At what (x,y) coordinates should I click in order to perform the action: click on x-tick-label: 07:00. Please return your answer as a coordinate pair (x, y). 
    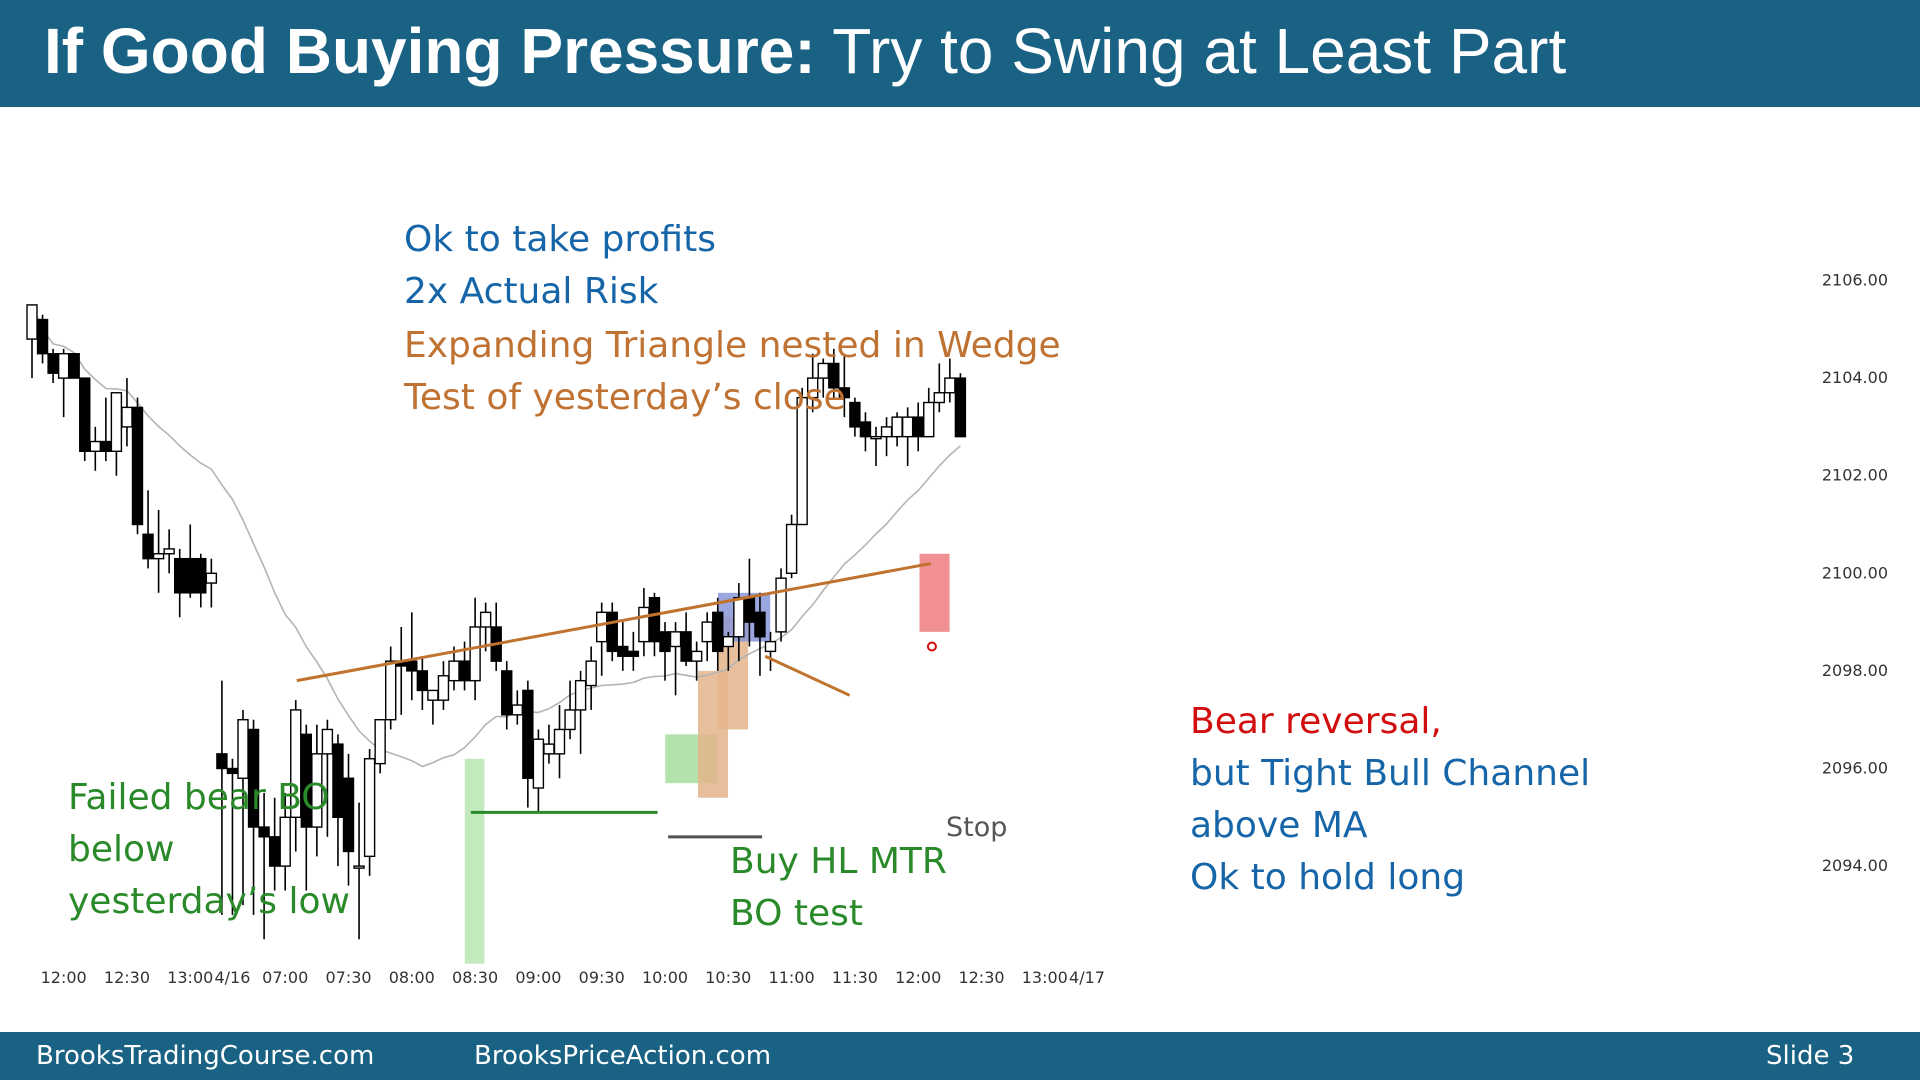
    Looking at the image, I should click on (285, 977).